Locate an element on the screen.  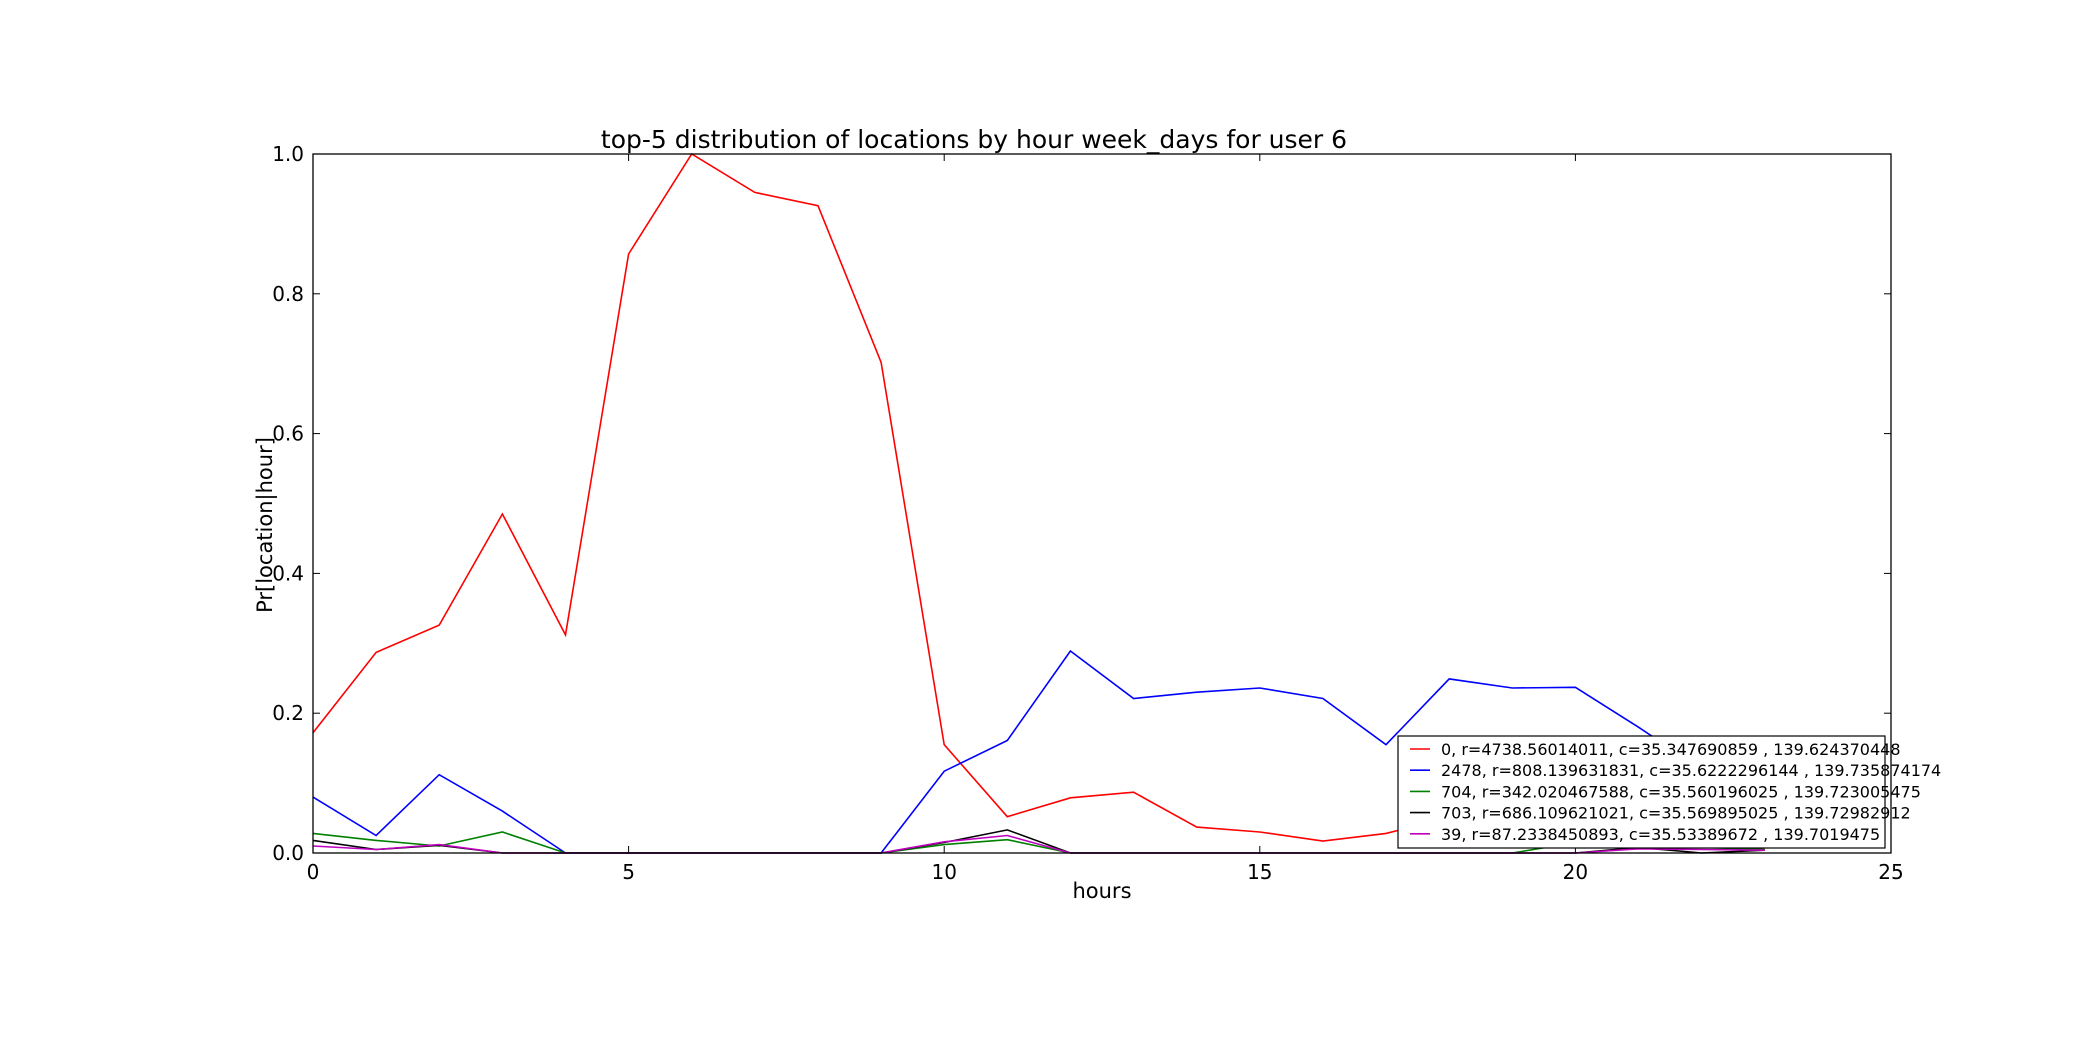
y-tick-label: 0.0 is located at coordinates (288, 853).